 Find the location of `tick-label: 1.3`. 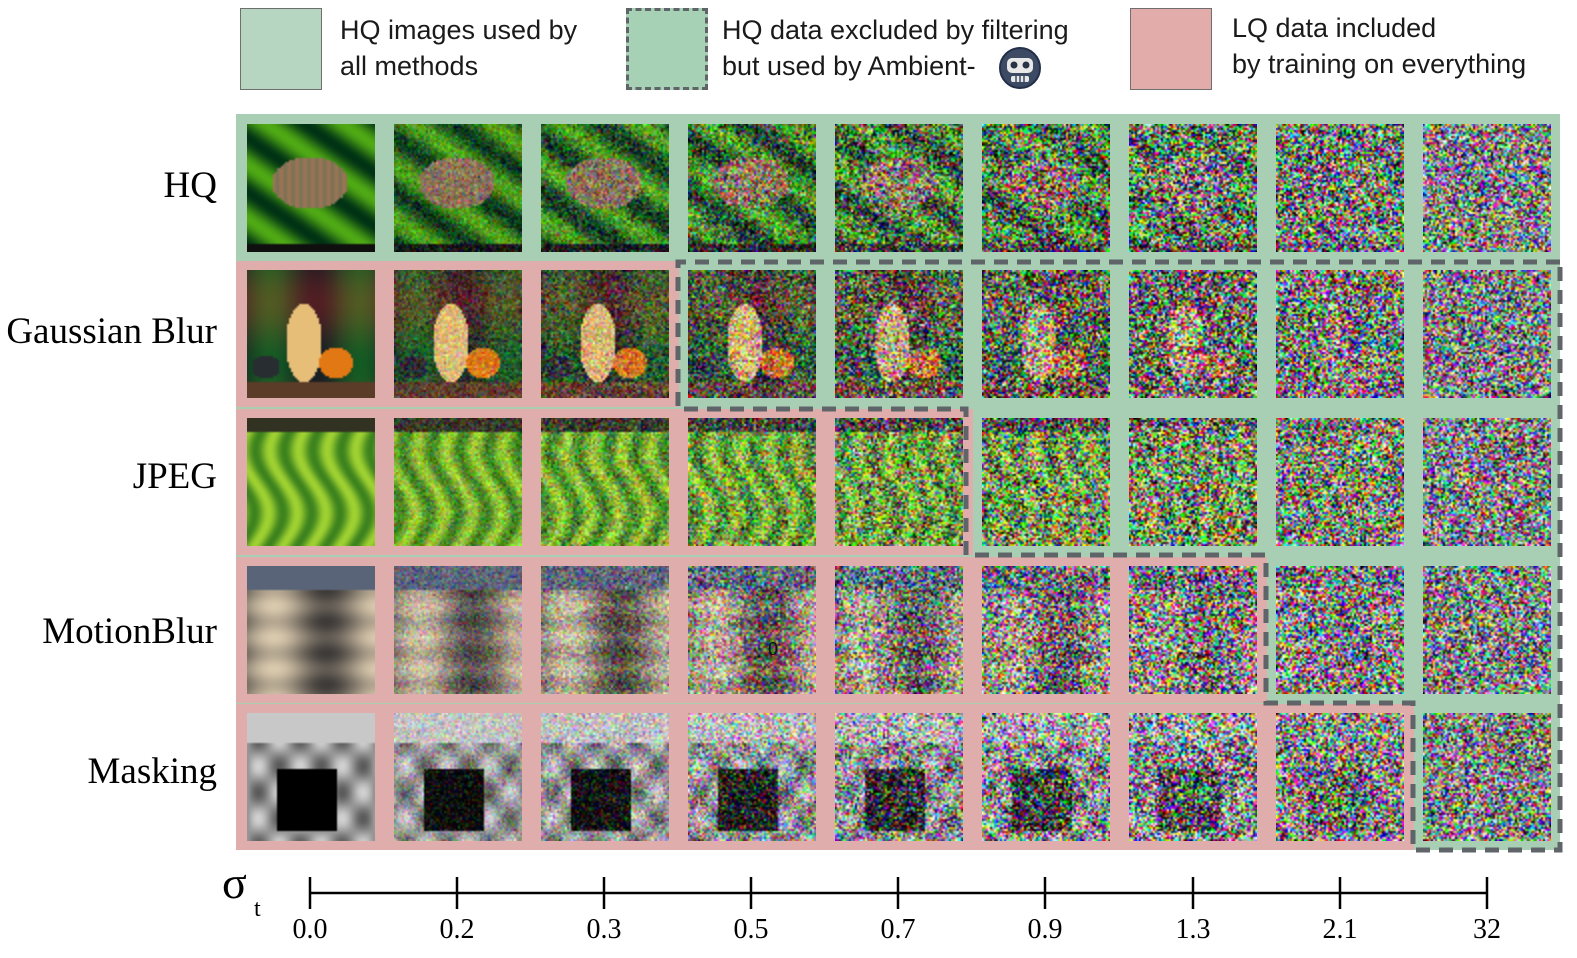

tick-label: 1.3 is located at coordinates (1193, 929).